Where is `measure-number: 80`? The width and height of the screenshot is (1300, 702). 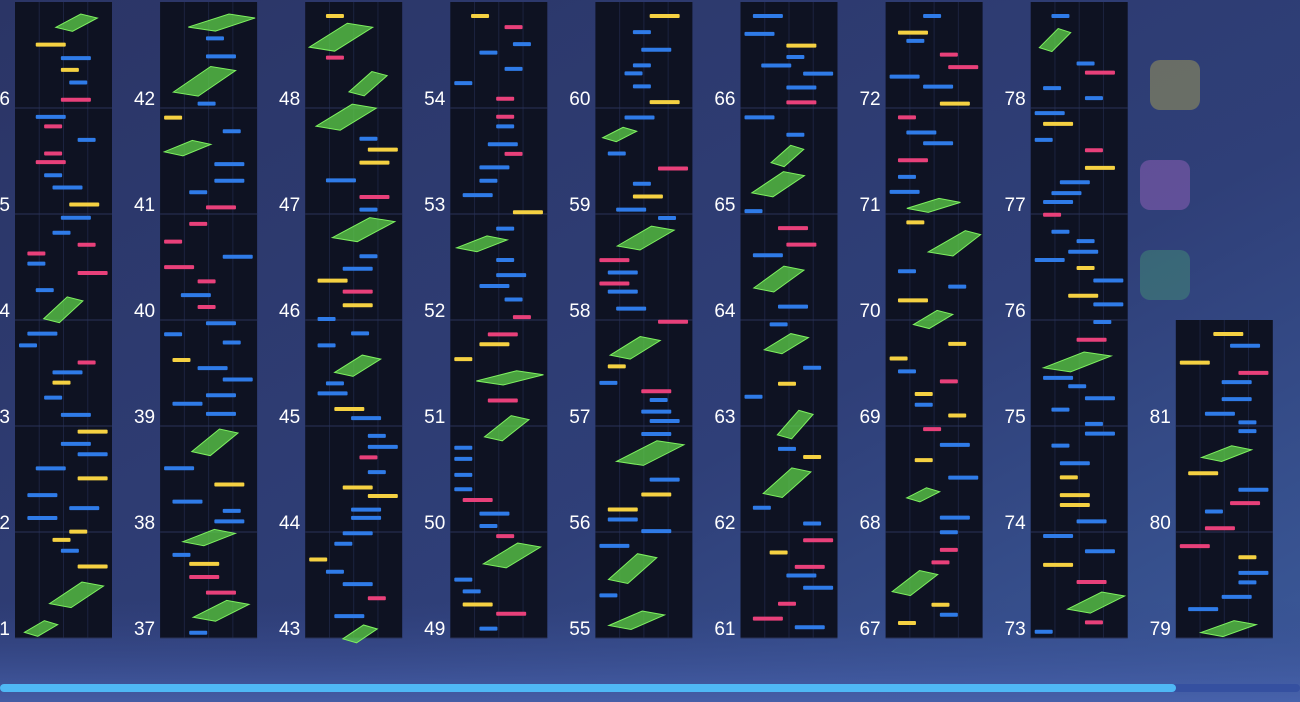 measure-number: 80 is located at coordinates (1160, 523).